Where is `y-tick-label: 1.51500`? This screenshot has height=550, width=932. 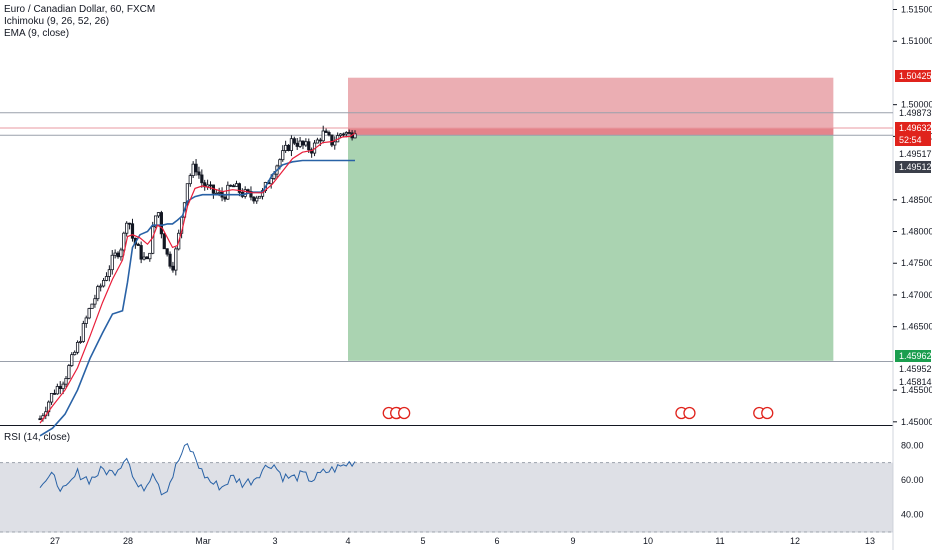
y-tick-label: 1.51500 is located at coordinates (916, 10).